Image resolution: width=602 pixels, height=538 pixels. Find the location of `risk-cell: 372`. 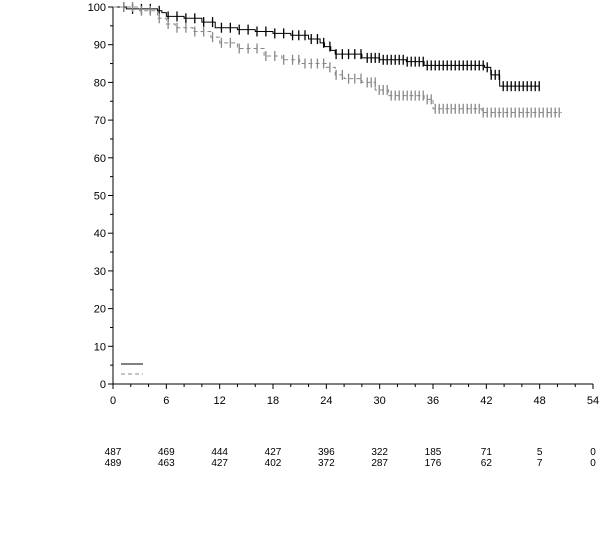

risk-cell: 372 is located at coordinates (326, 463).